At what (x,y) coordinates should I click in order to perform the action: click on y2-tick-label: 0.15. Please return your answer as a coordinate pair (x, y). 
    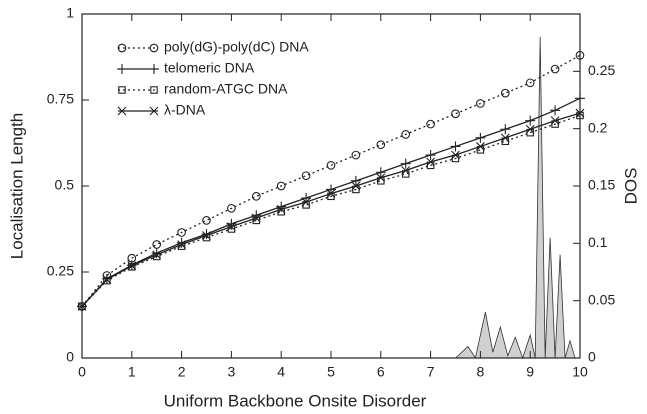
    Looking at the image, I should click on (601, 185).